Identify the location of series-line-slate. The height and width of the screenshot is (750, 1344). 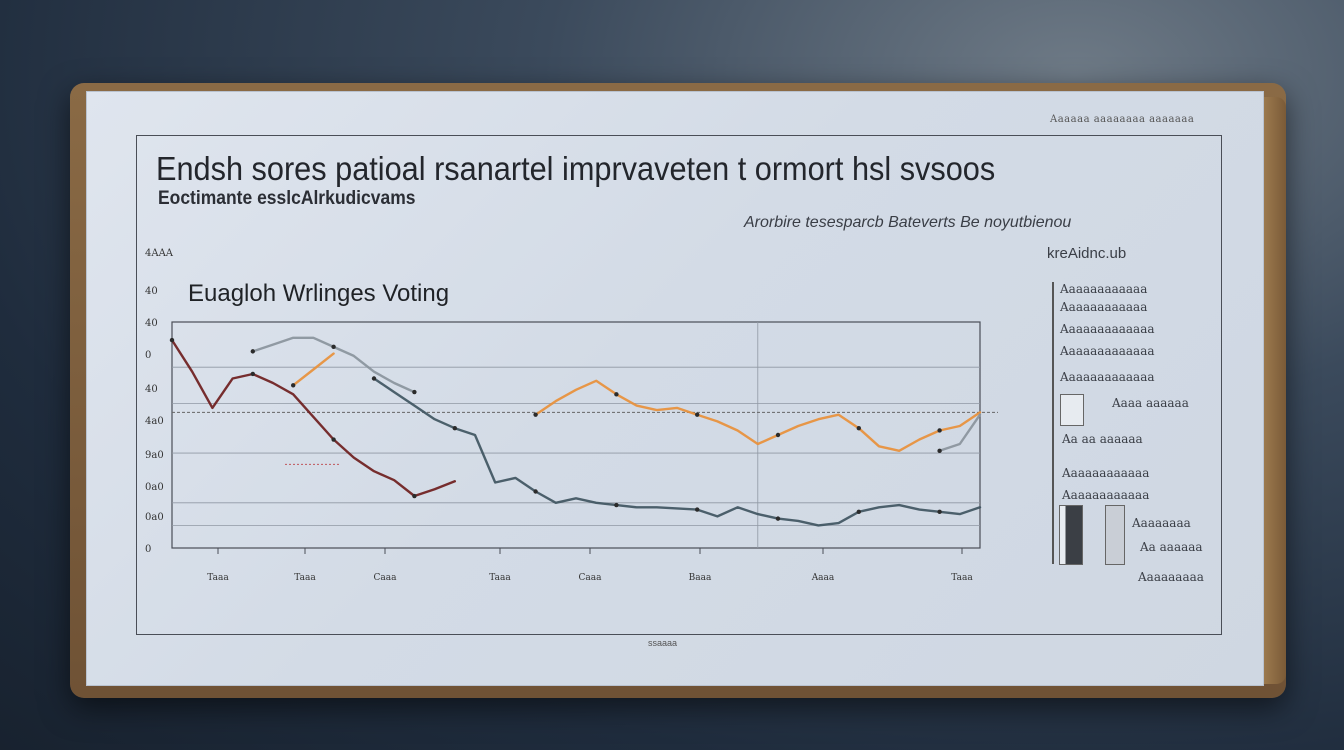
(677, 452).